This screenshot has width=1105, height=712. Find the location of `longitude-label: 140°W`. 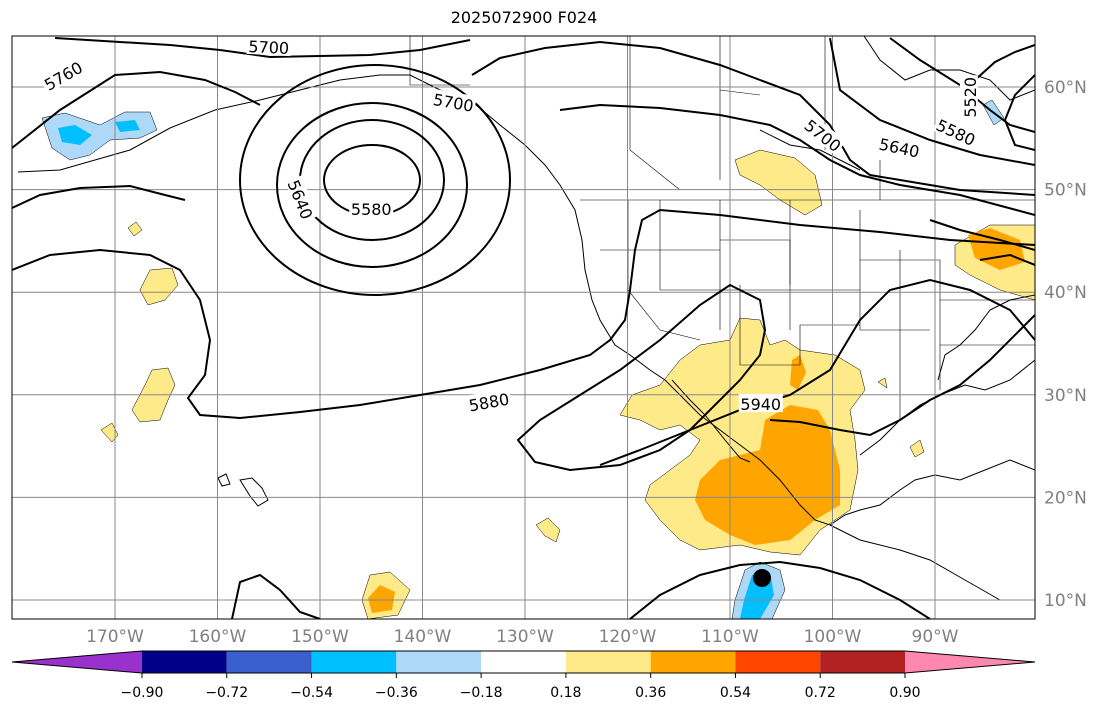

longitude-label: 140°W is located at coordinates (423, 637).